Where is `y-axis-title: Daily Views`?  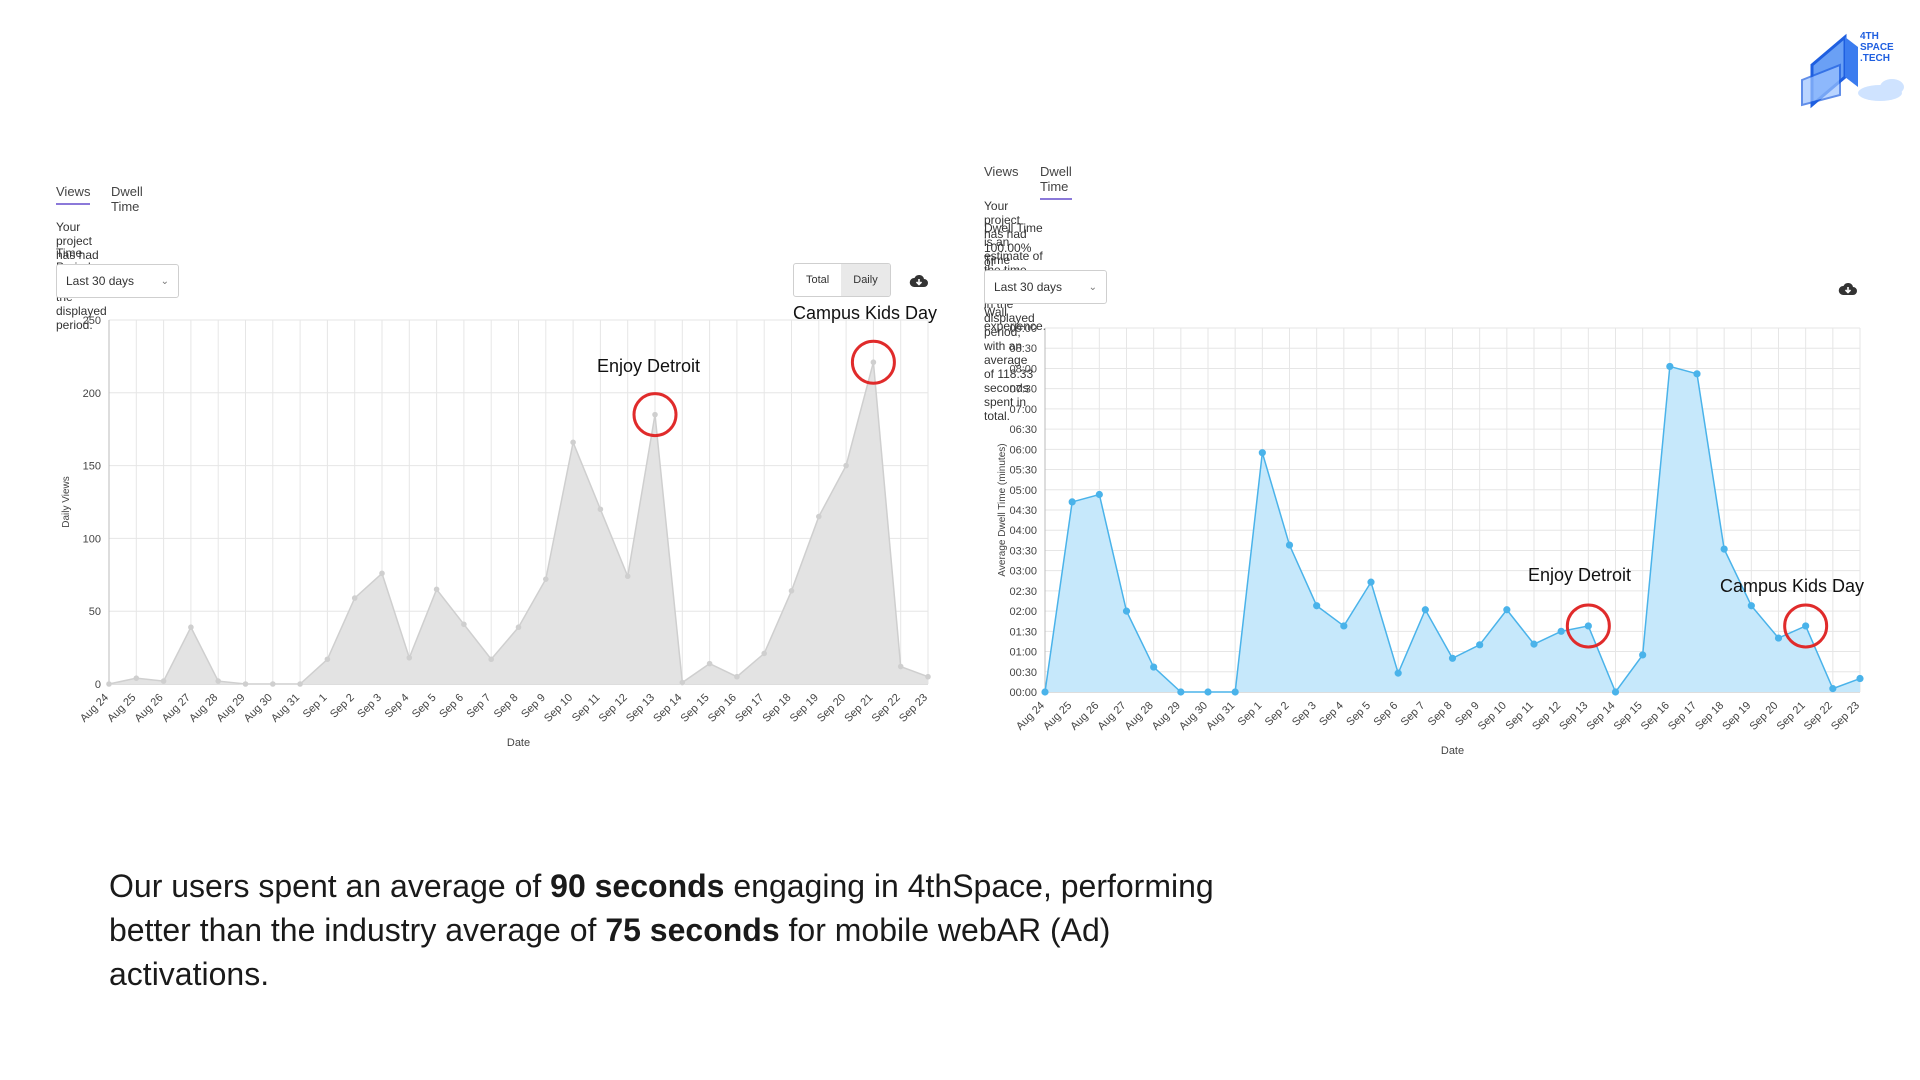
y-axis-title: Daily Views is located at coordinates (66, 502).